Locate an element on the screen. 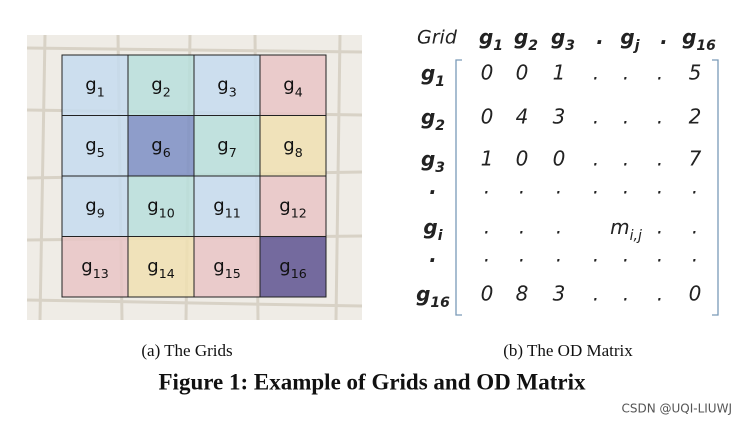 This screenshot has height=427, width=746. grid-label: g14 is located at coordinates (160, 268).